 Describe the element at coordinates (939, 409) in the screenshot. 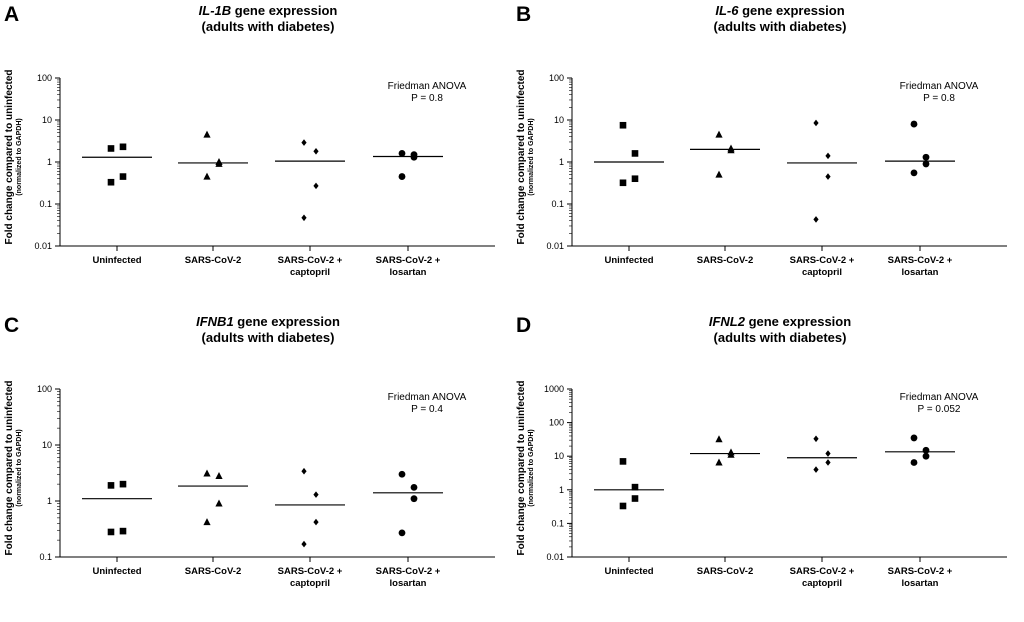

I see `p-value-label: P = 0.052` at that location.